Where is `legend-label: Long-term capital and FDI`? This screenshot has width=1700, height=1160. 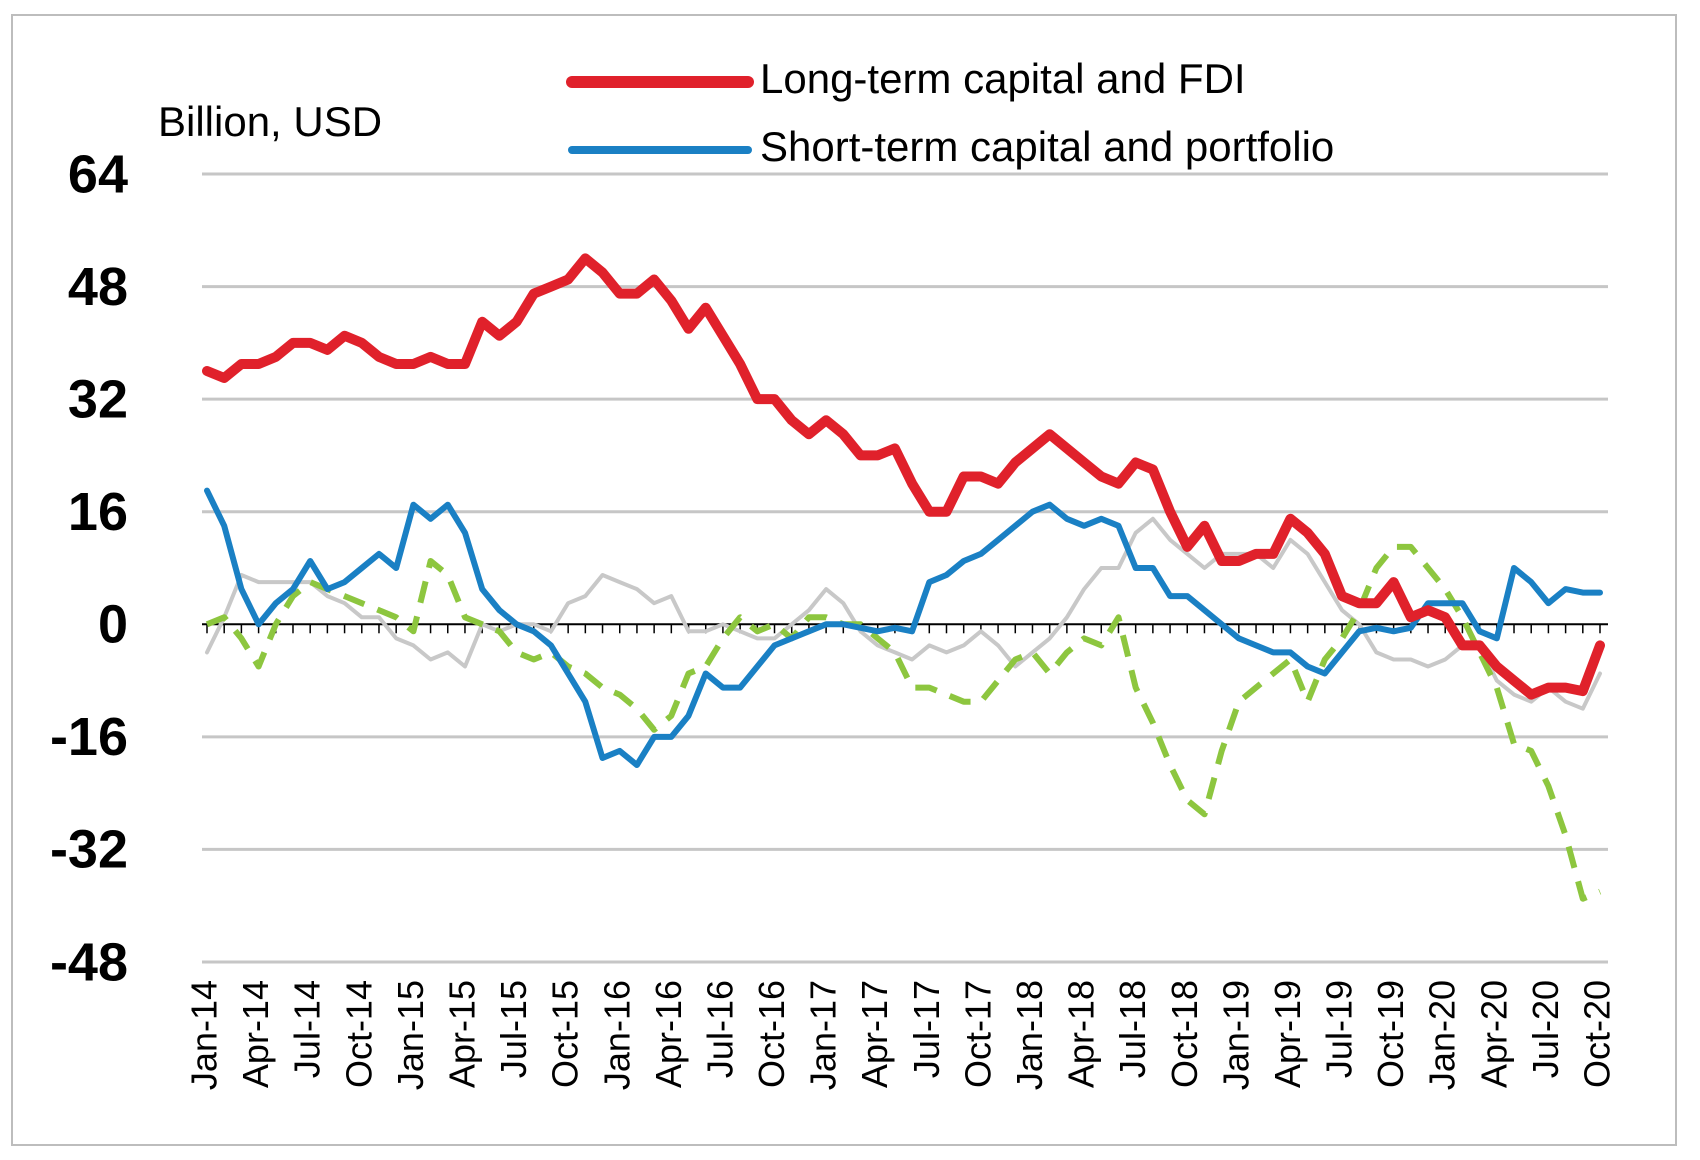
legend-label: Long-term capital and FDI is located at coordinates (1003, 78).